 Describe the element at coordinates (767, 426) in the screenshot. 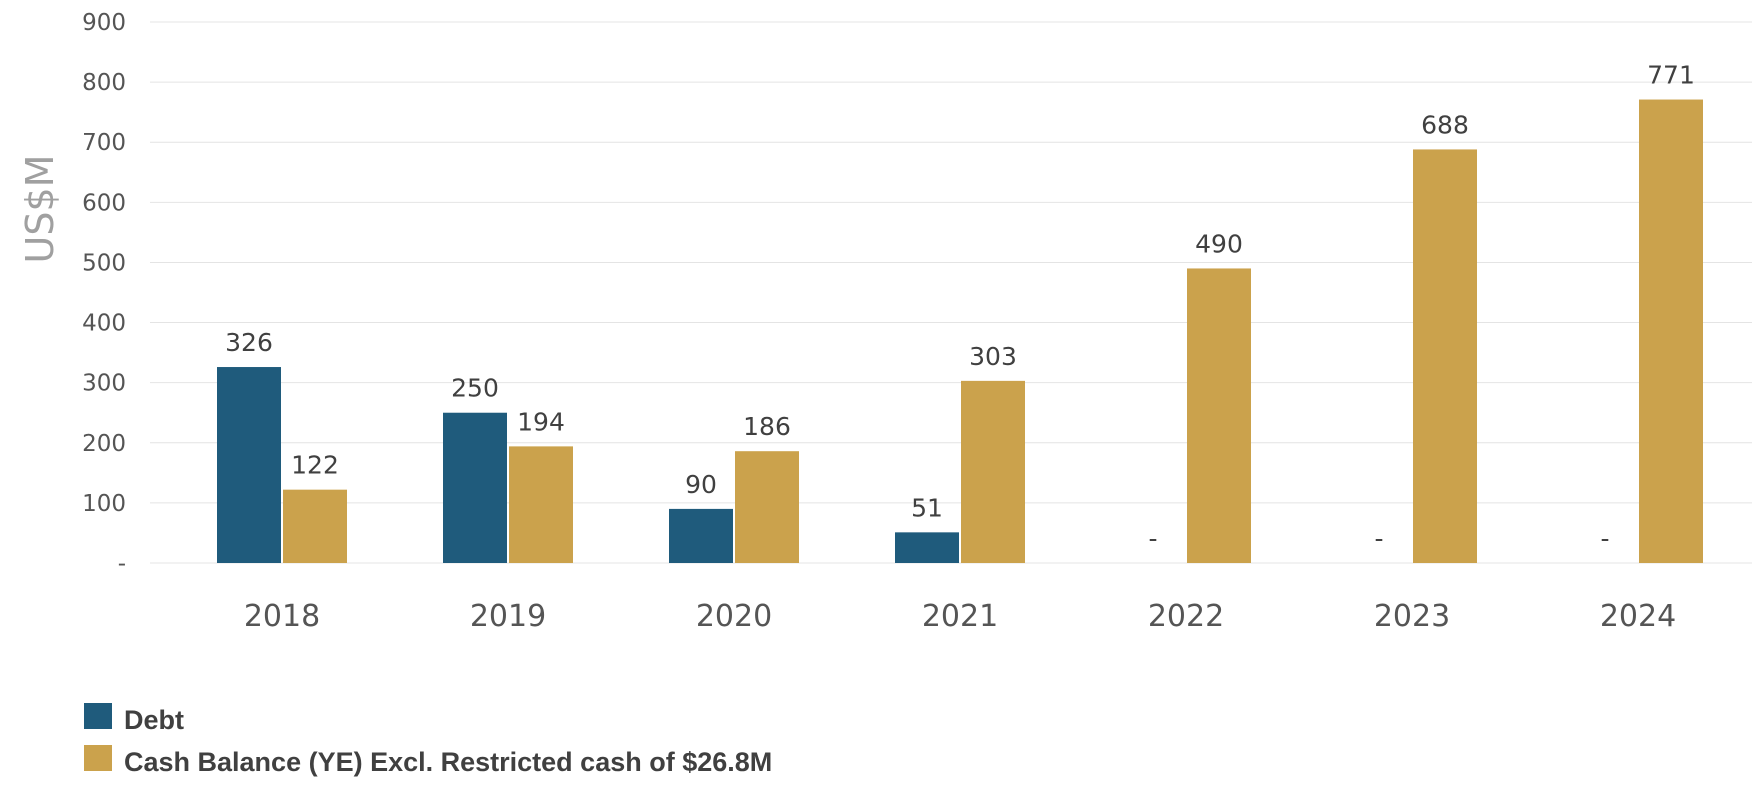

I see `data-label-cash-2020: 186` at that location.